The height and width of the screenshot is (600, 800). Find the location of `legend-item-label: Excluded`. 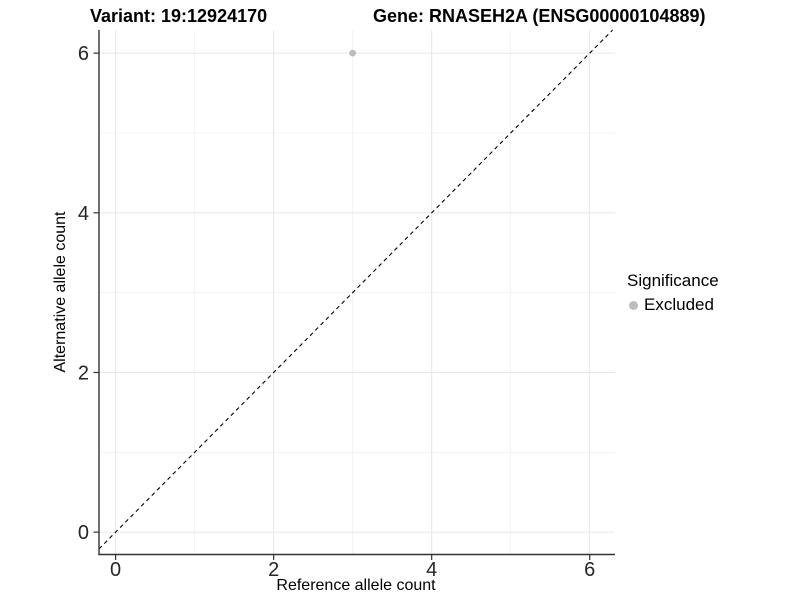

legend-item-label: Excluded is located at coordinates (679, 304).